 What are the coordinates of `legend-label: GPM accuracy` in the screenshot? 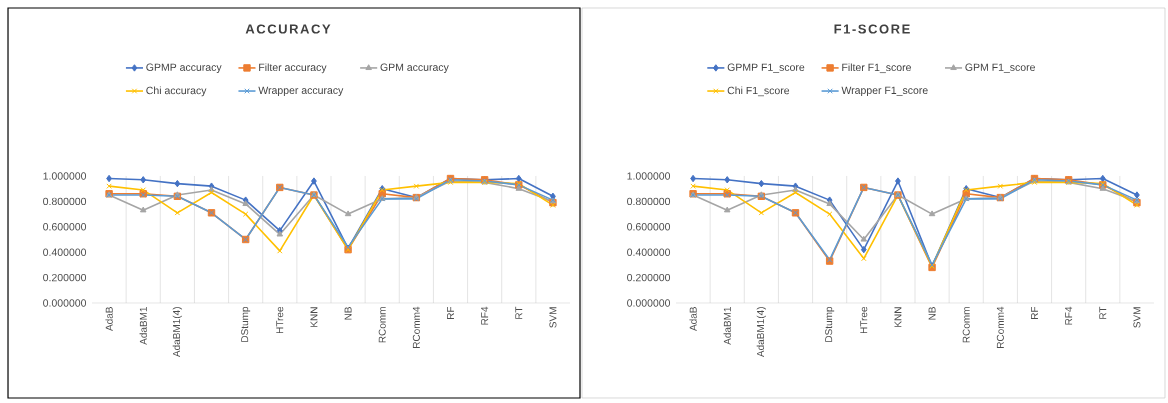 It's located at (414, 68).